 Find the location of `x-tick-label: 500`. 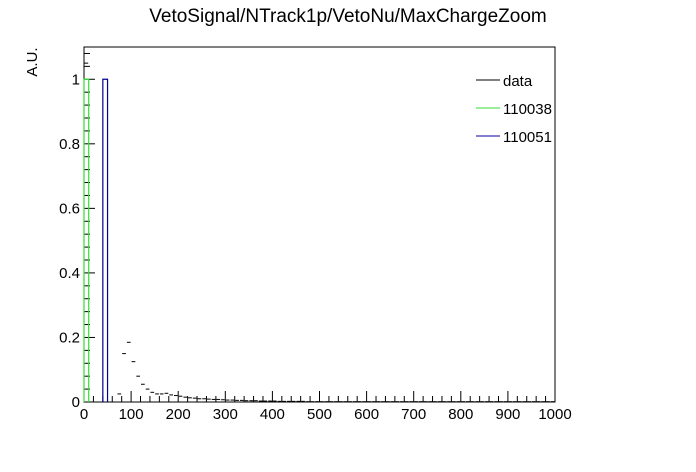

x-tick-label: 500 is located at coordinates (319, 414).